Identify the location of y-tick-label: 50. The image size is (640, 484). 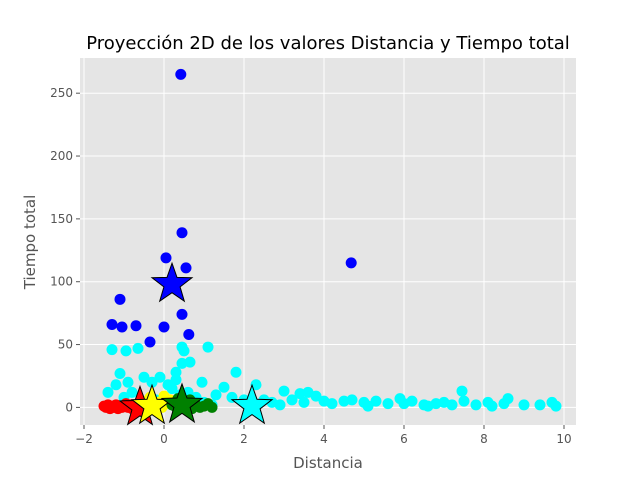
(65, 345).